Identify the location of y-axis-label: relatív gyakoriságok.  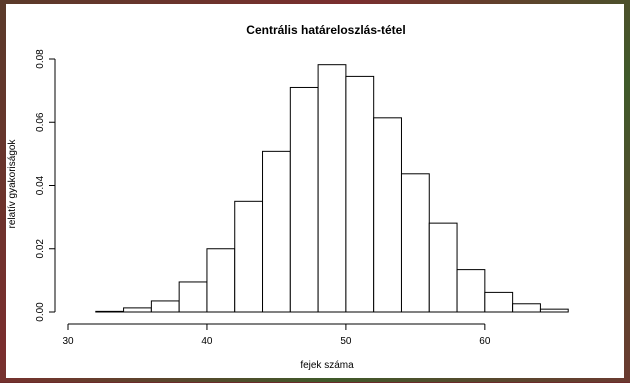
(12, 184).